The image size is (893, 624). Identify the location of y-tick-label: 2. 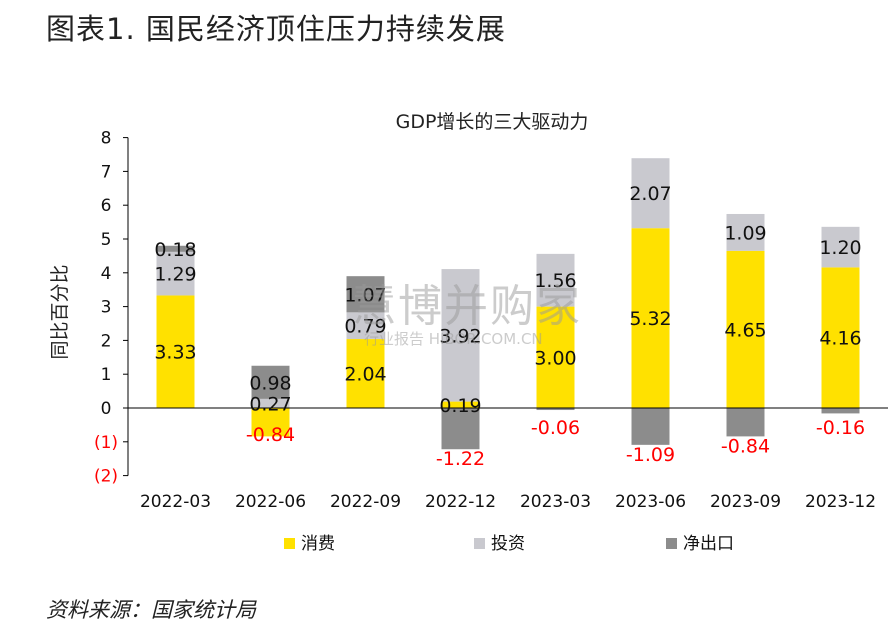
(106, 341).